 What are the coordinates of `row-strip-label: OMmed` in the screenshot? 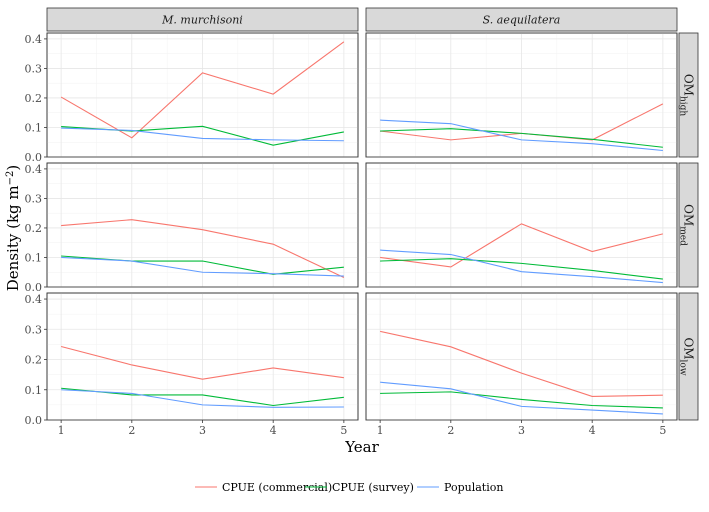 It's located at (687, 225).